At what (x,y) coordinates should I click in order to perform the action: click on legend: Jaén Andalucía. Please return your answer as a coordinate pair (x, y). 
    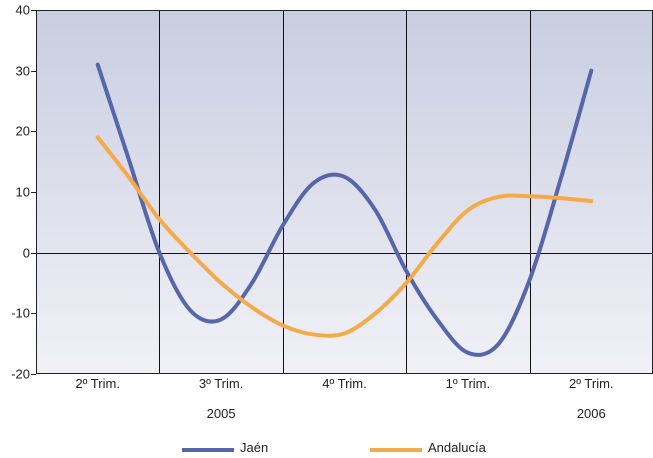
    Looking at the image, I should click on (334, 447).